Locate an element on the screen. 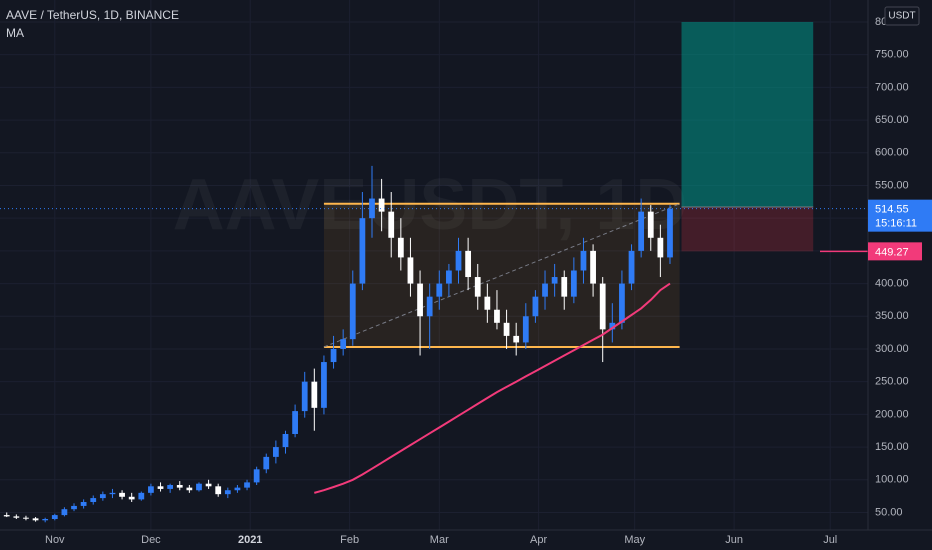 This screenshot has width=932, height=550. countdown-label: 15:16:11 is located at coordinates (896, 224).